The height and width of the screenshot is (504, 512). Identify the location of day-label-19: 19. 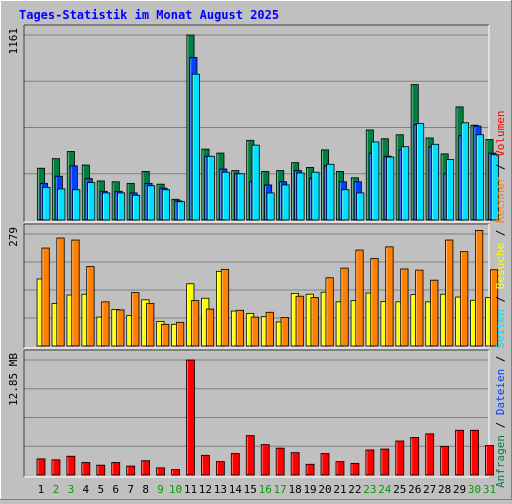
(309, 489).